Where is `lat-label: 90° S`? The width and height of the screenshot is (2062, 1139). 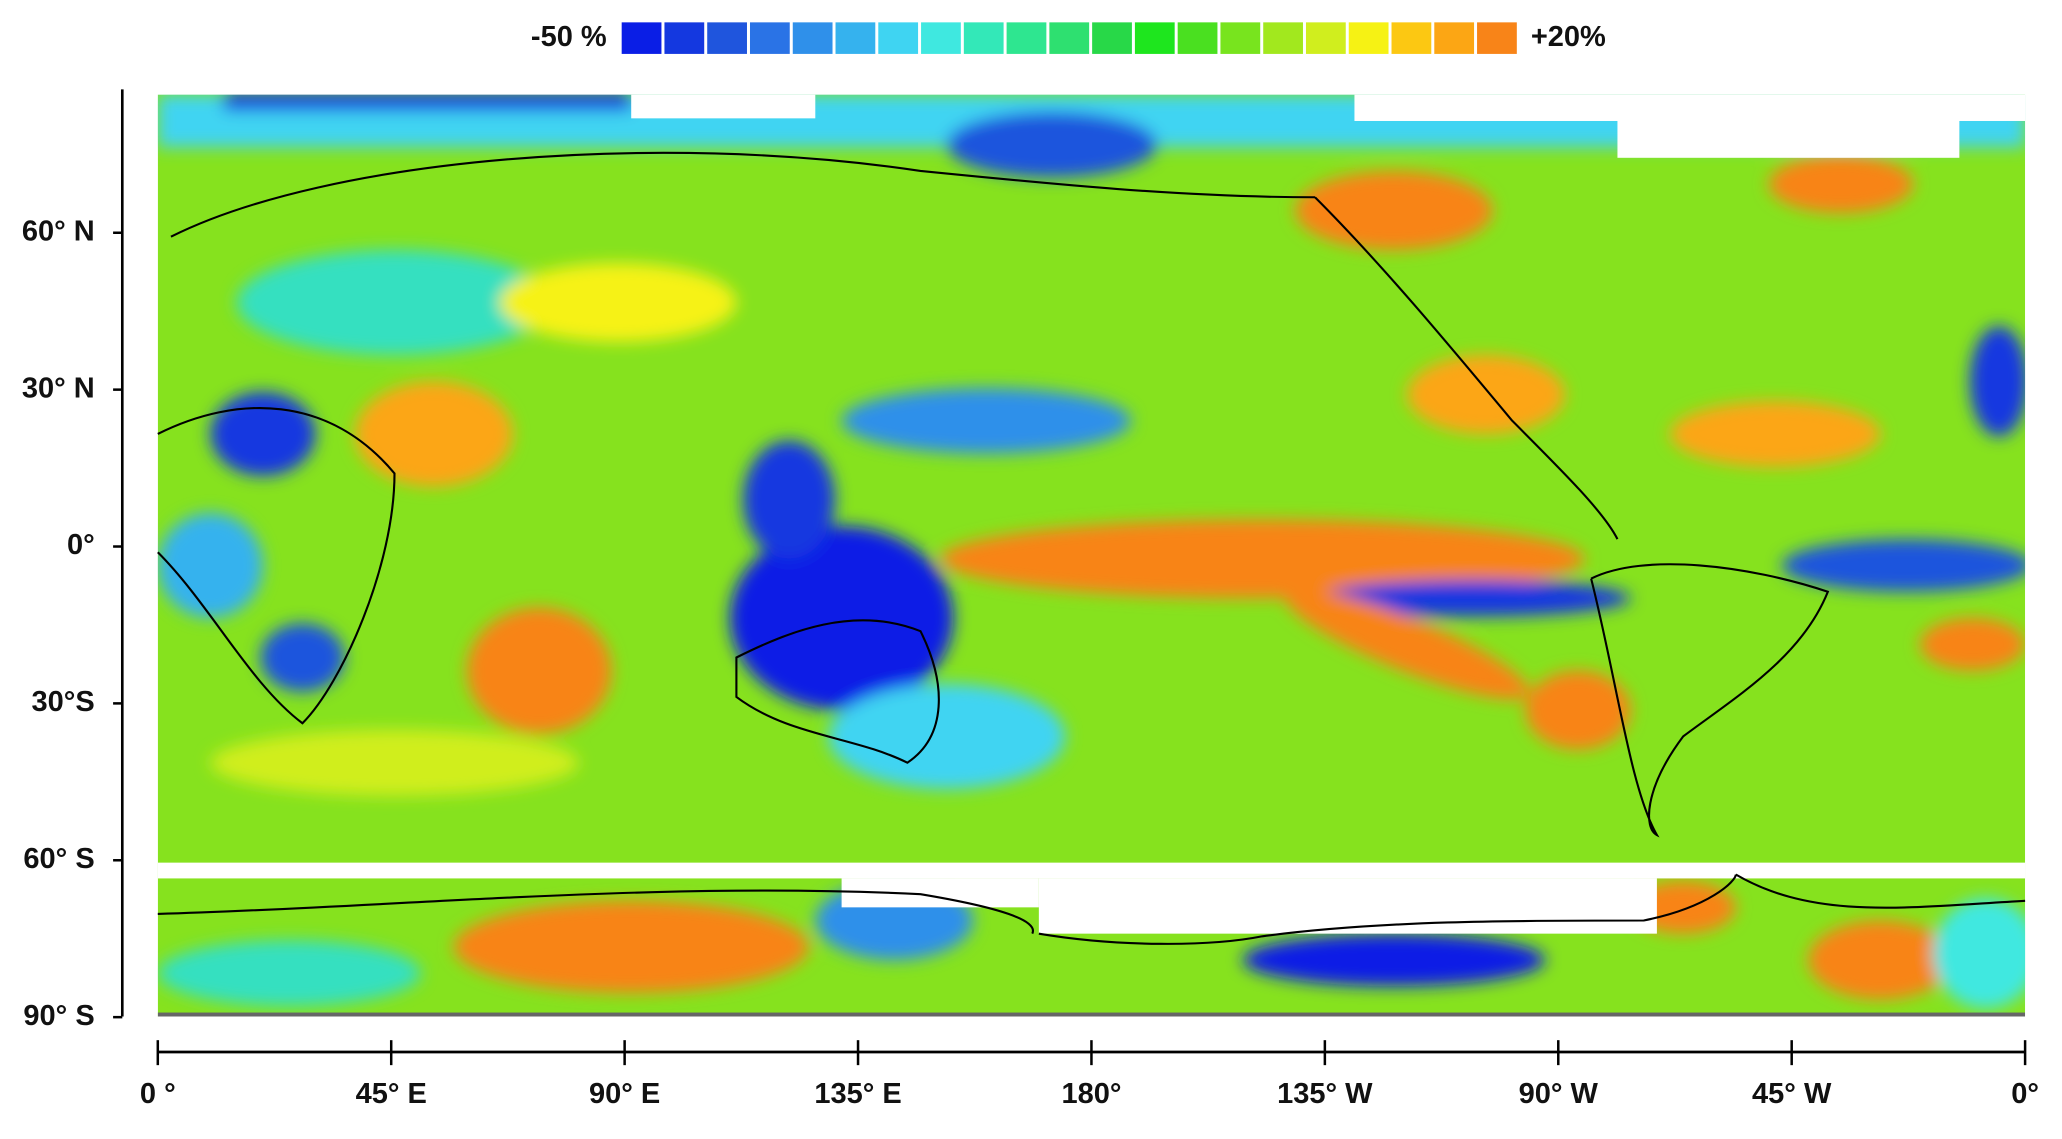 lat-label: 90° S is located at coordinates (58, 1016).